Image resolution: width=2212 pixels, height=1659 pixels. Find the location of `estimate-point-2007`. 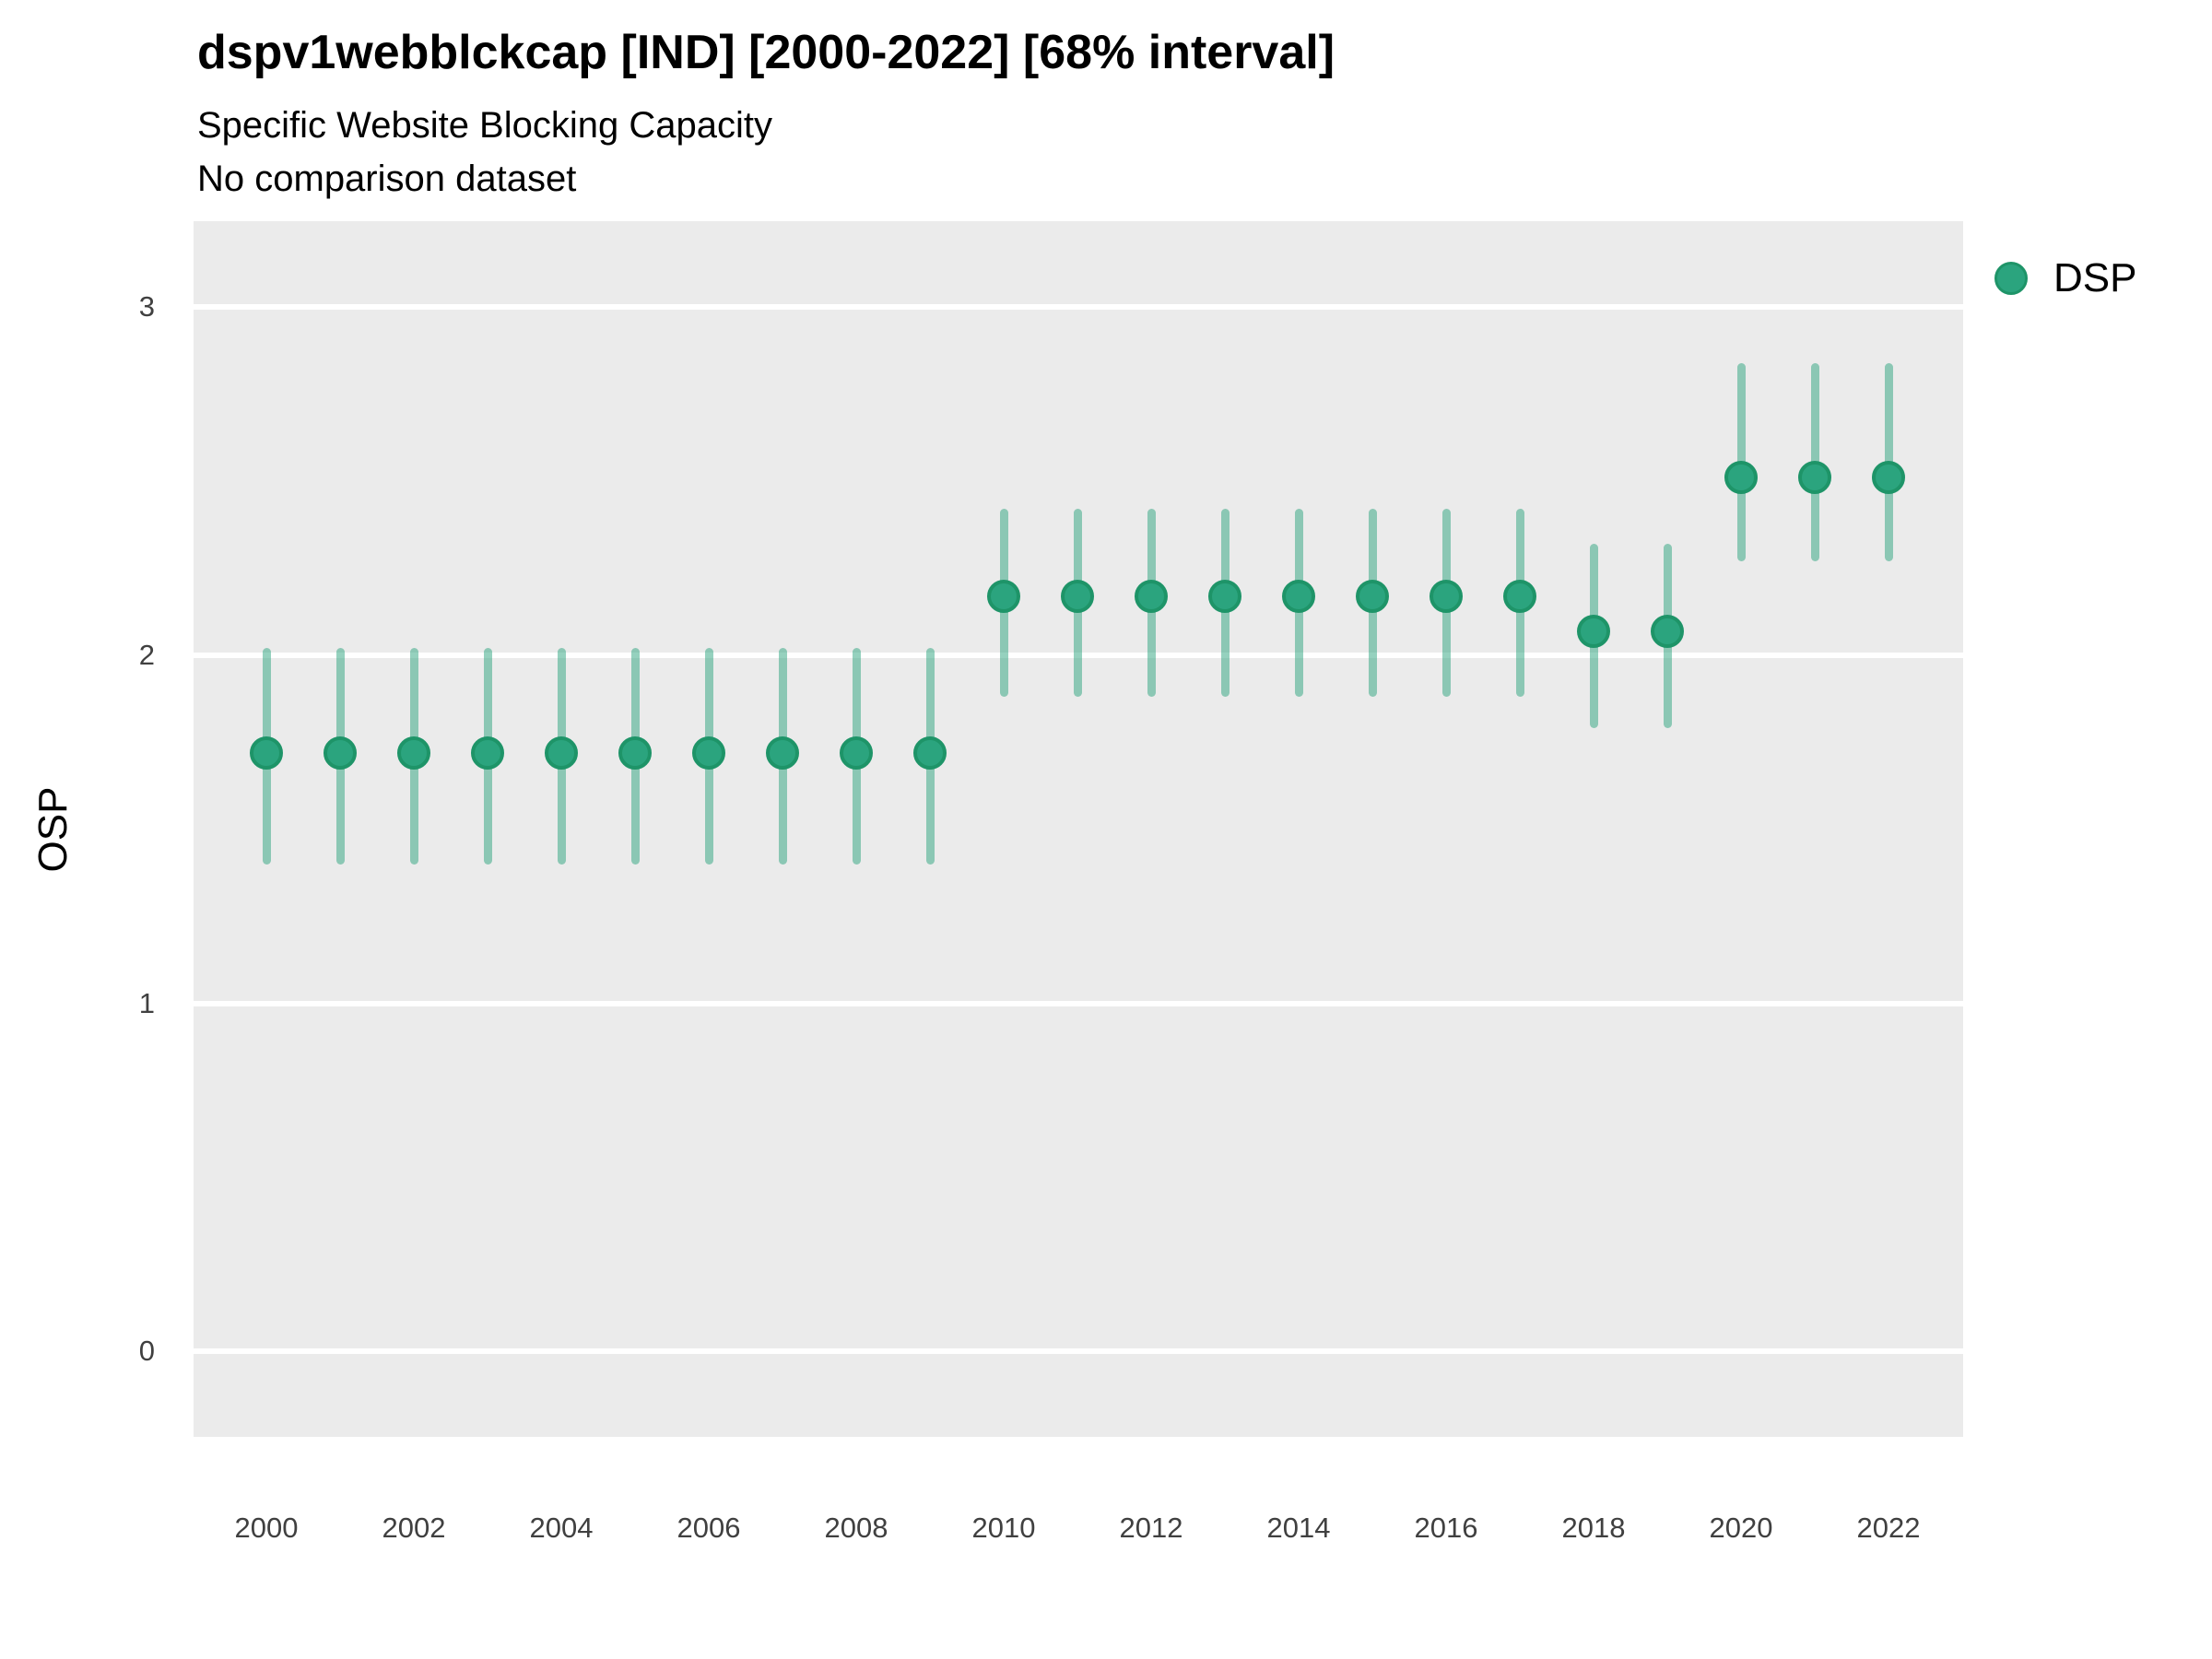

estimate-point-2007 is located at coordinates (782, 752).